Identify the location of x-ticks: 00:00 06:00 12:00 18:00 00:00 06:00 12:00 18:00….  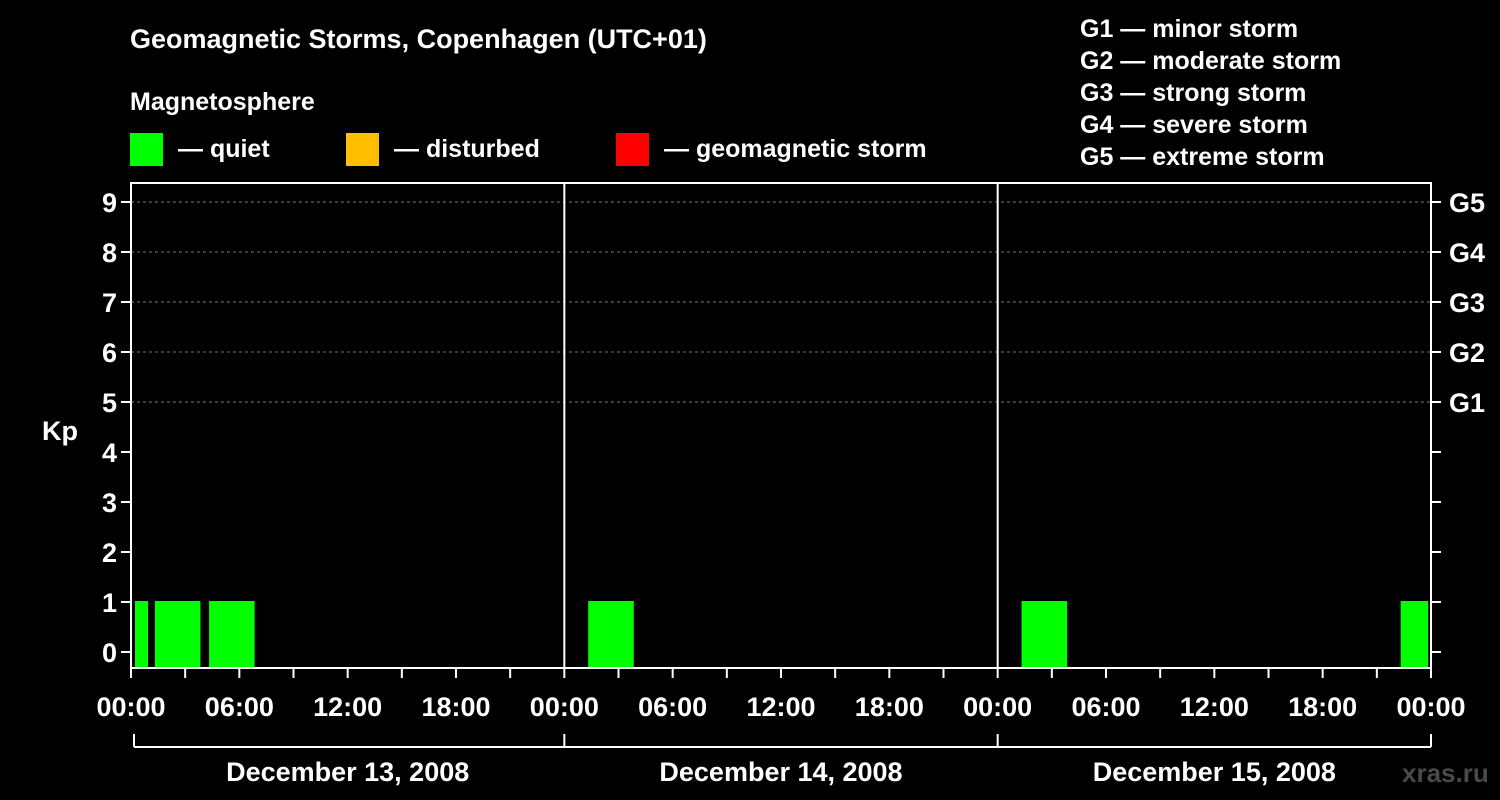
(781, 695).